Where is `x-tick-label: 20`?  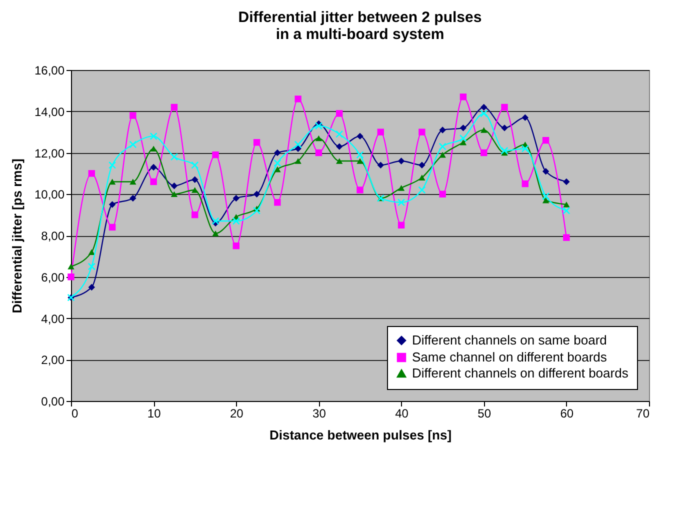
x-tick-label: 20 is located at coordinates (237, 413).